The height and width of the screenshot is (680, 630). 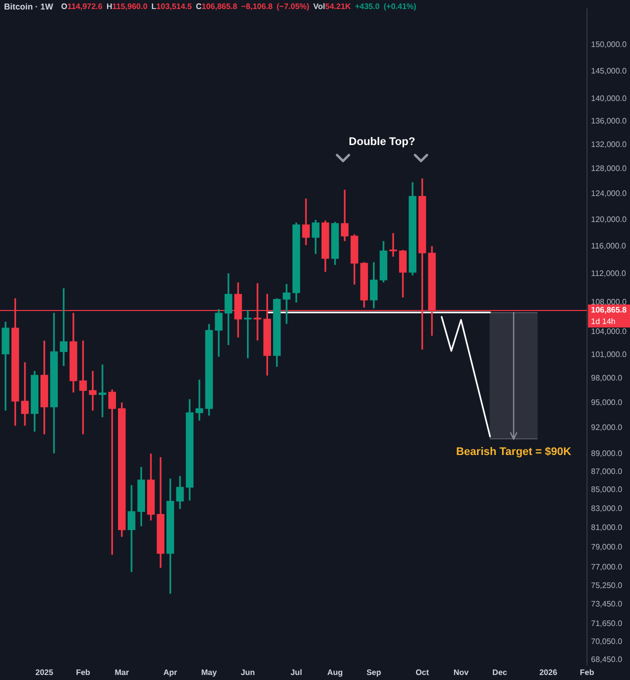 What do you see at coordinates (607, 659) in the screenshot?
I see `y-tick-label: 68,450.0` at bounding box center [607, 659].